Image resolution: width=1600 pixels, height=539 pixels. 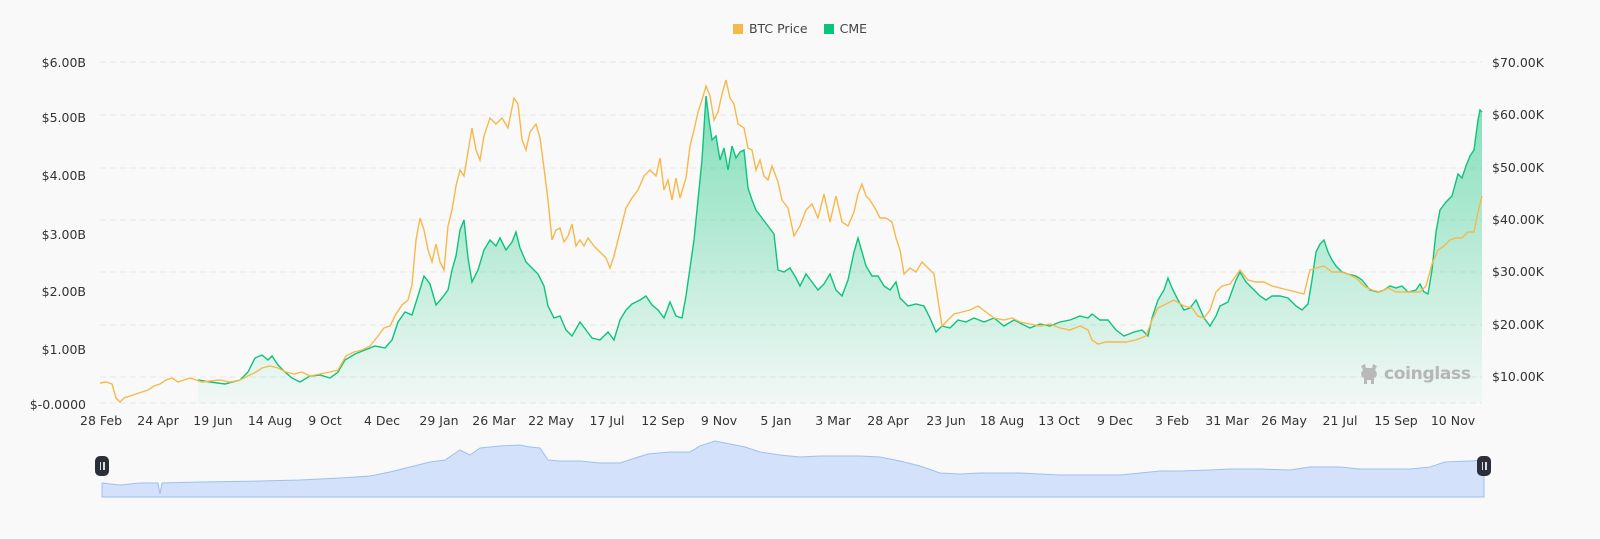 I want to click on left-axis-label: $3.00B, so click(x=63, y=234).